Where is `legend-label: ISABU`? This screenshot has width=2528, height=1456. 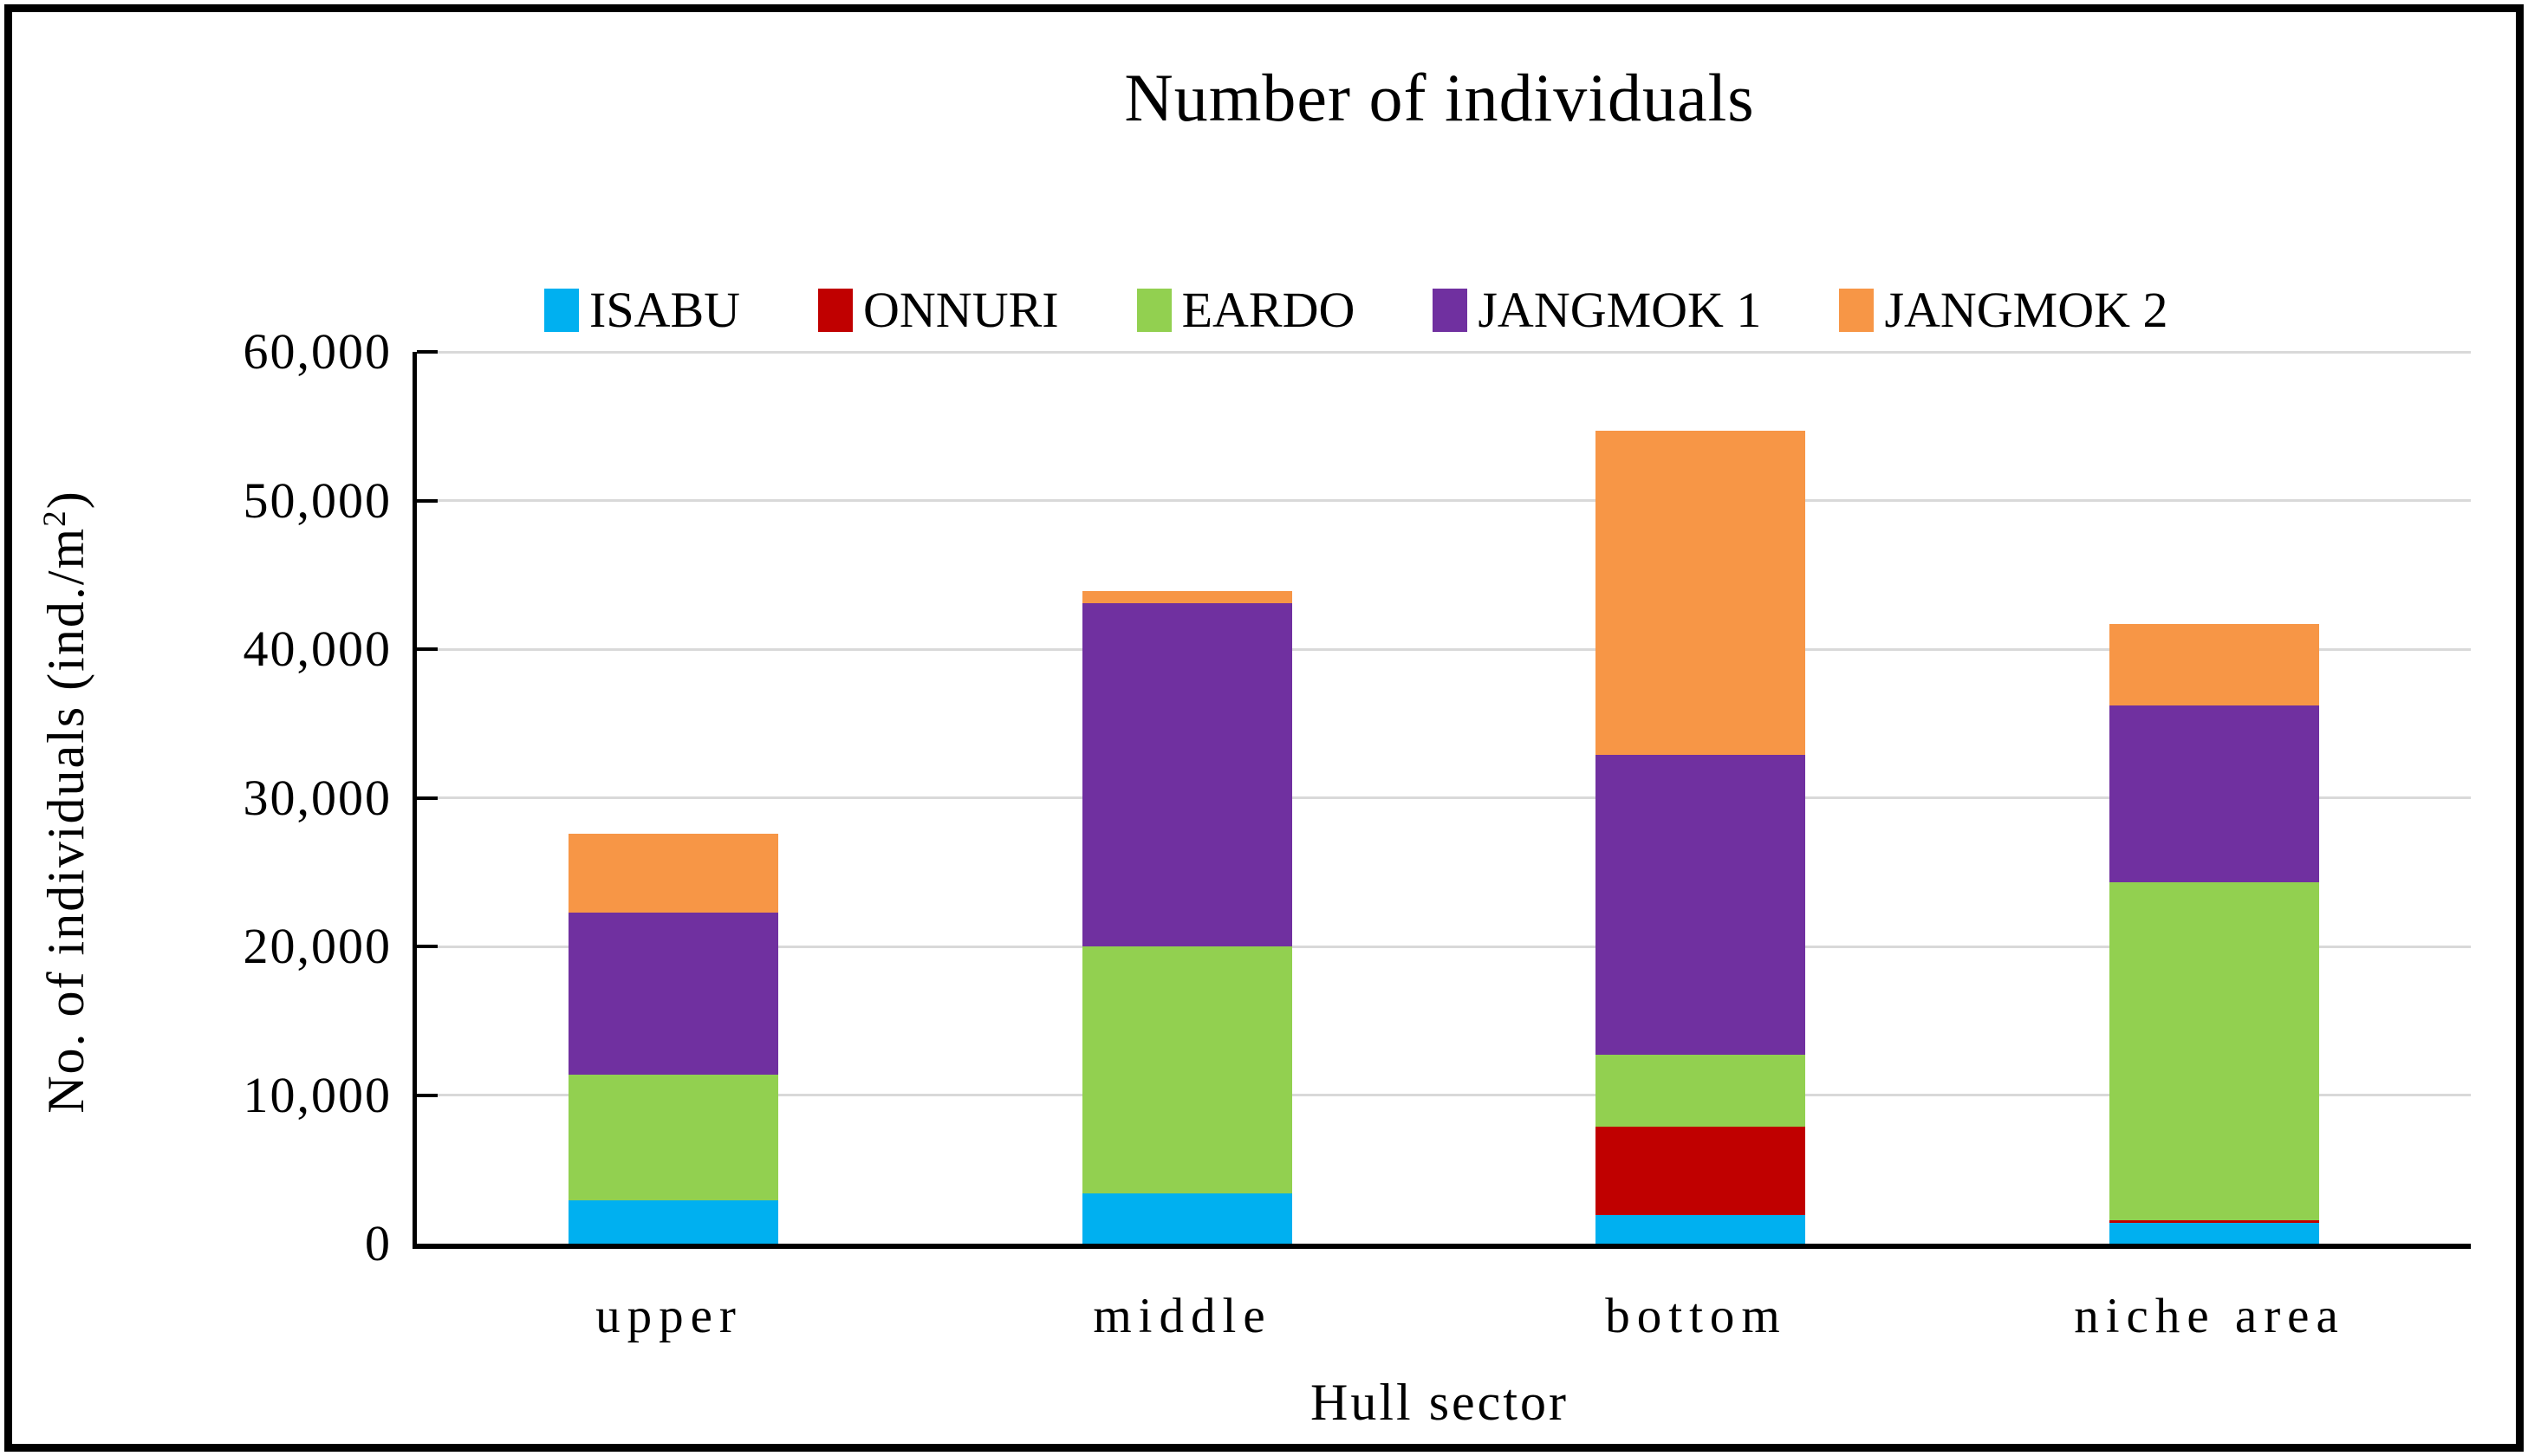 legend-label: ISABU is located at coordinates (665, 310).